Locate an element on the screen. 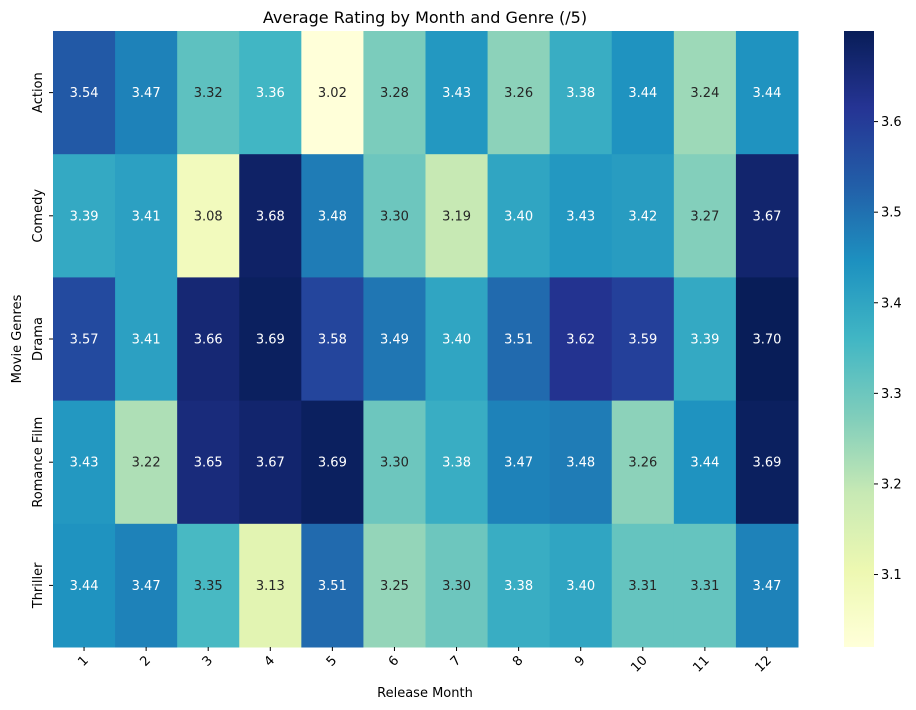 The height and width of the screenshot is (710, 916). colorbar-tick-label: 3.4 is located at coordinates (891, 303).